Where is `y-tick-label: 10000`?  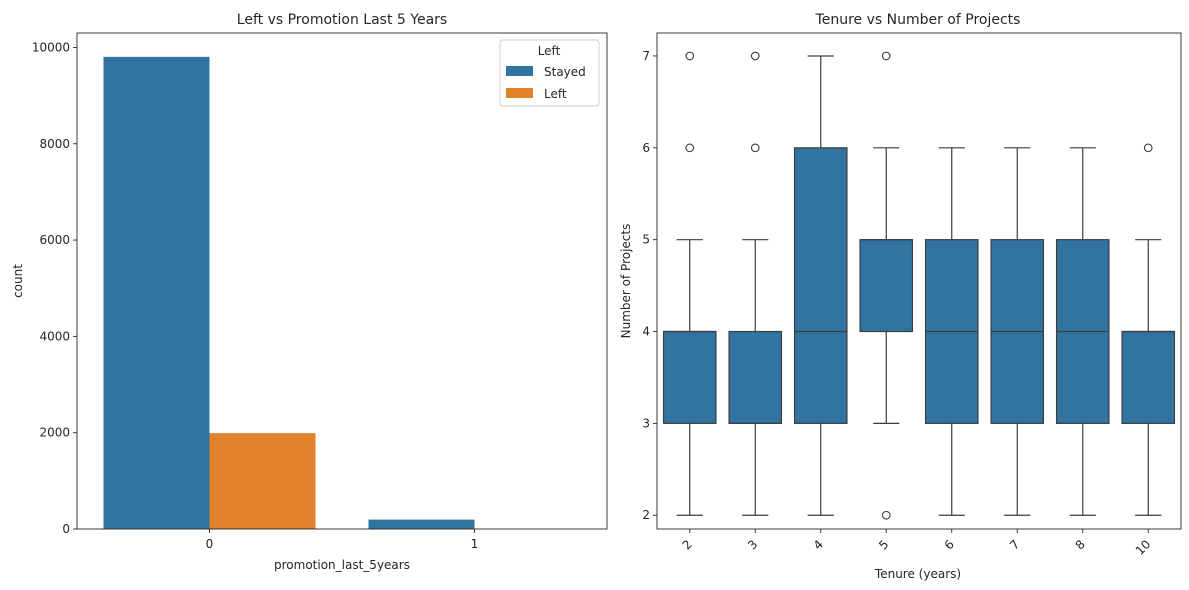 y-tick-label: 10000 is located at coordinates (51, 47).